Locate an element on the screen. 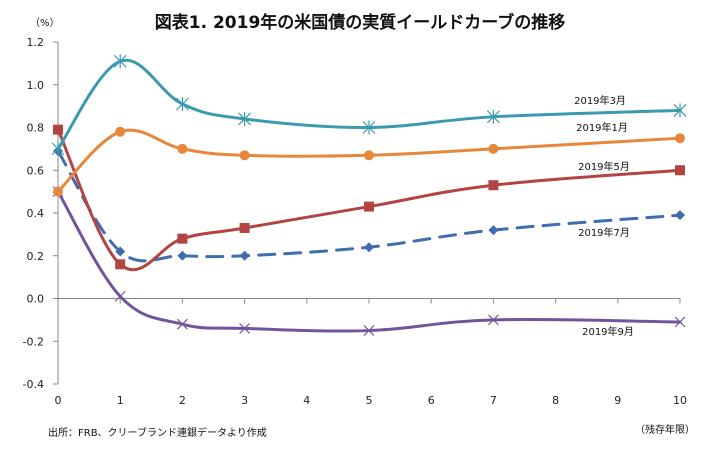  series-label: 2019年9月 is located at coordinates (608, 331).